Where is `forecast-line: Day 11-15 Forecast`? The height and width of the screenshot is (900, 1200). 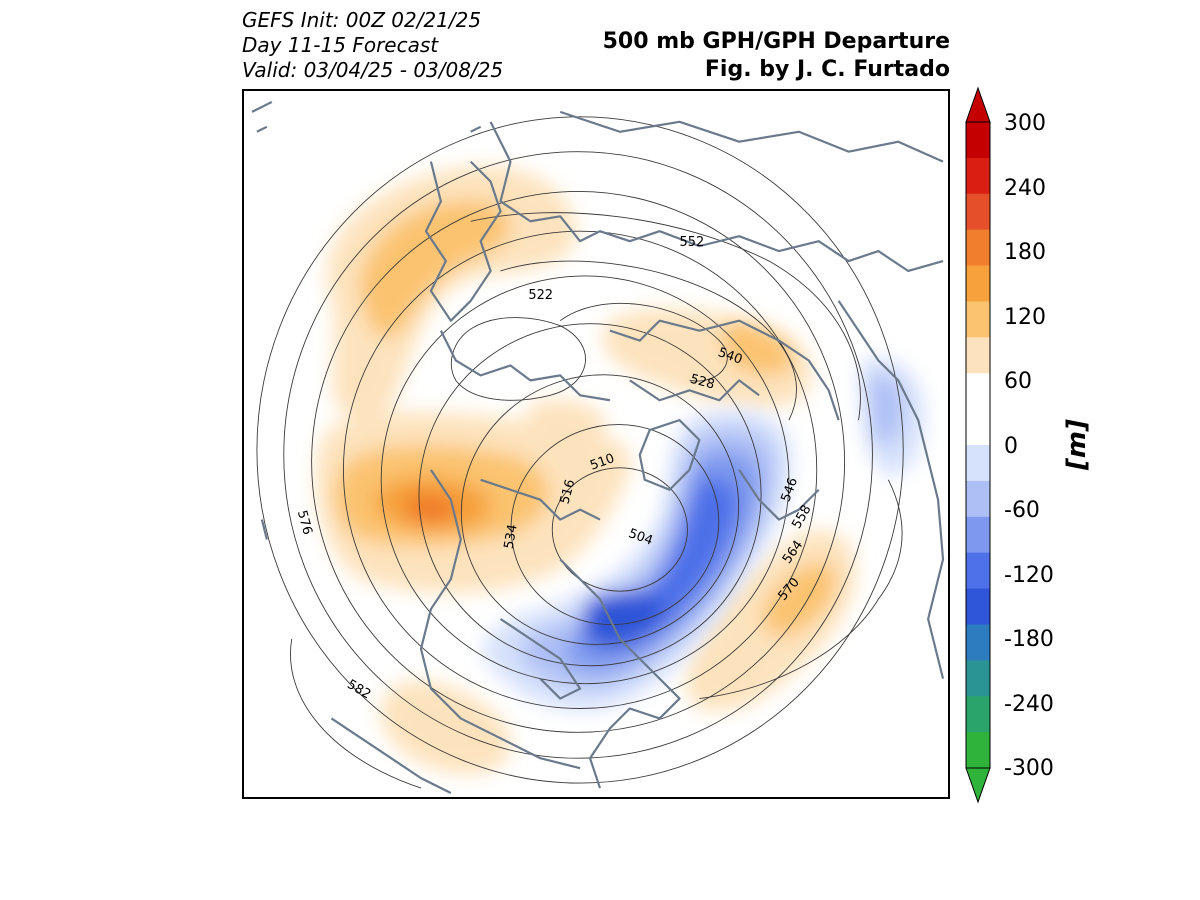 forecast-line: Day 11-15 Forecast is located at coordinates (340, 45).